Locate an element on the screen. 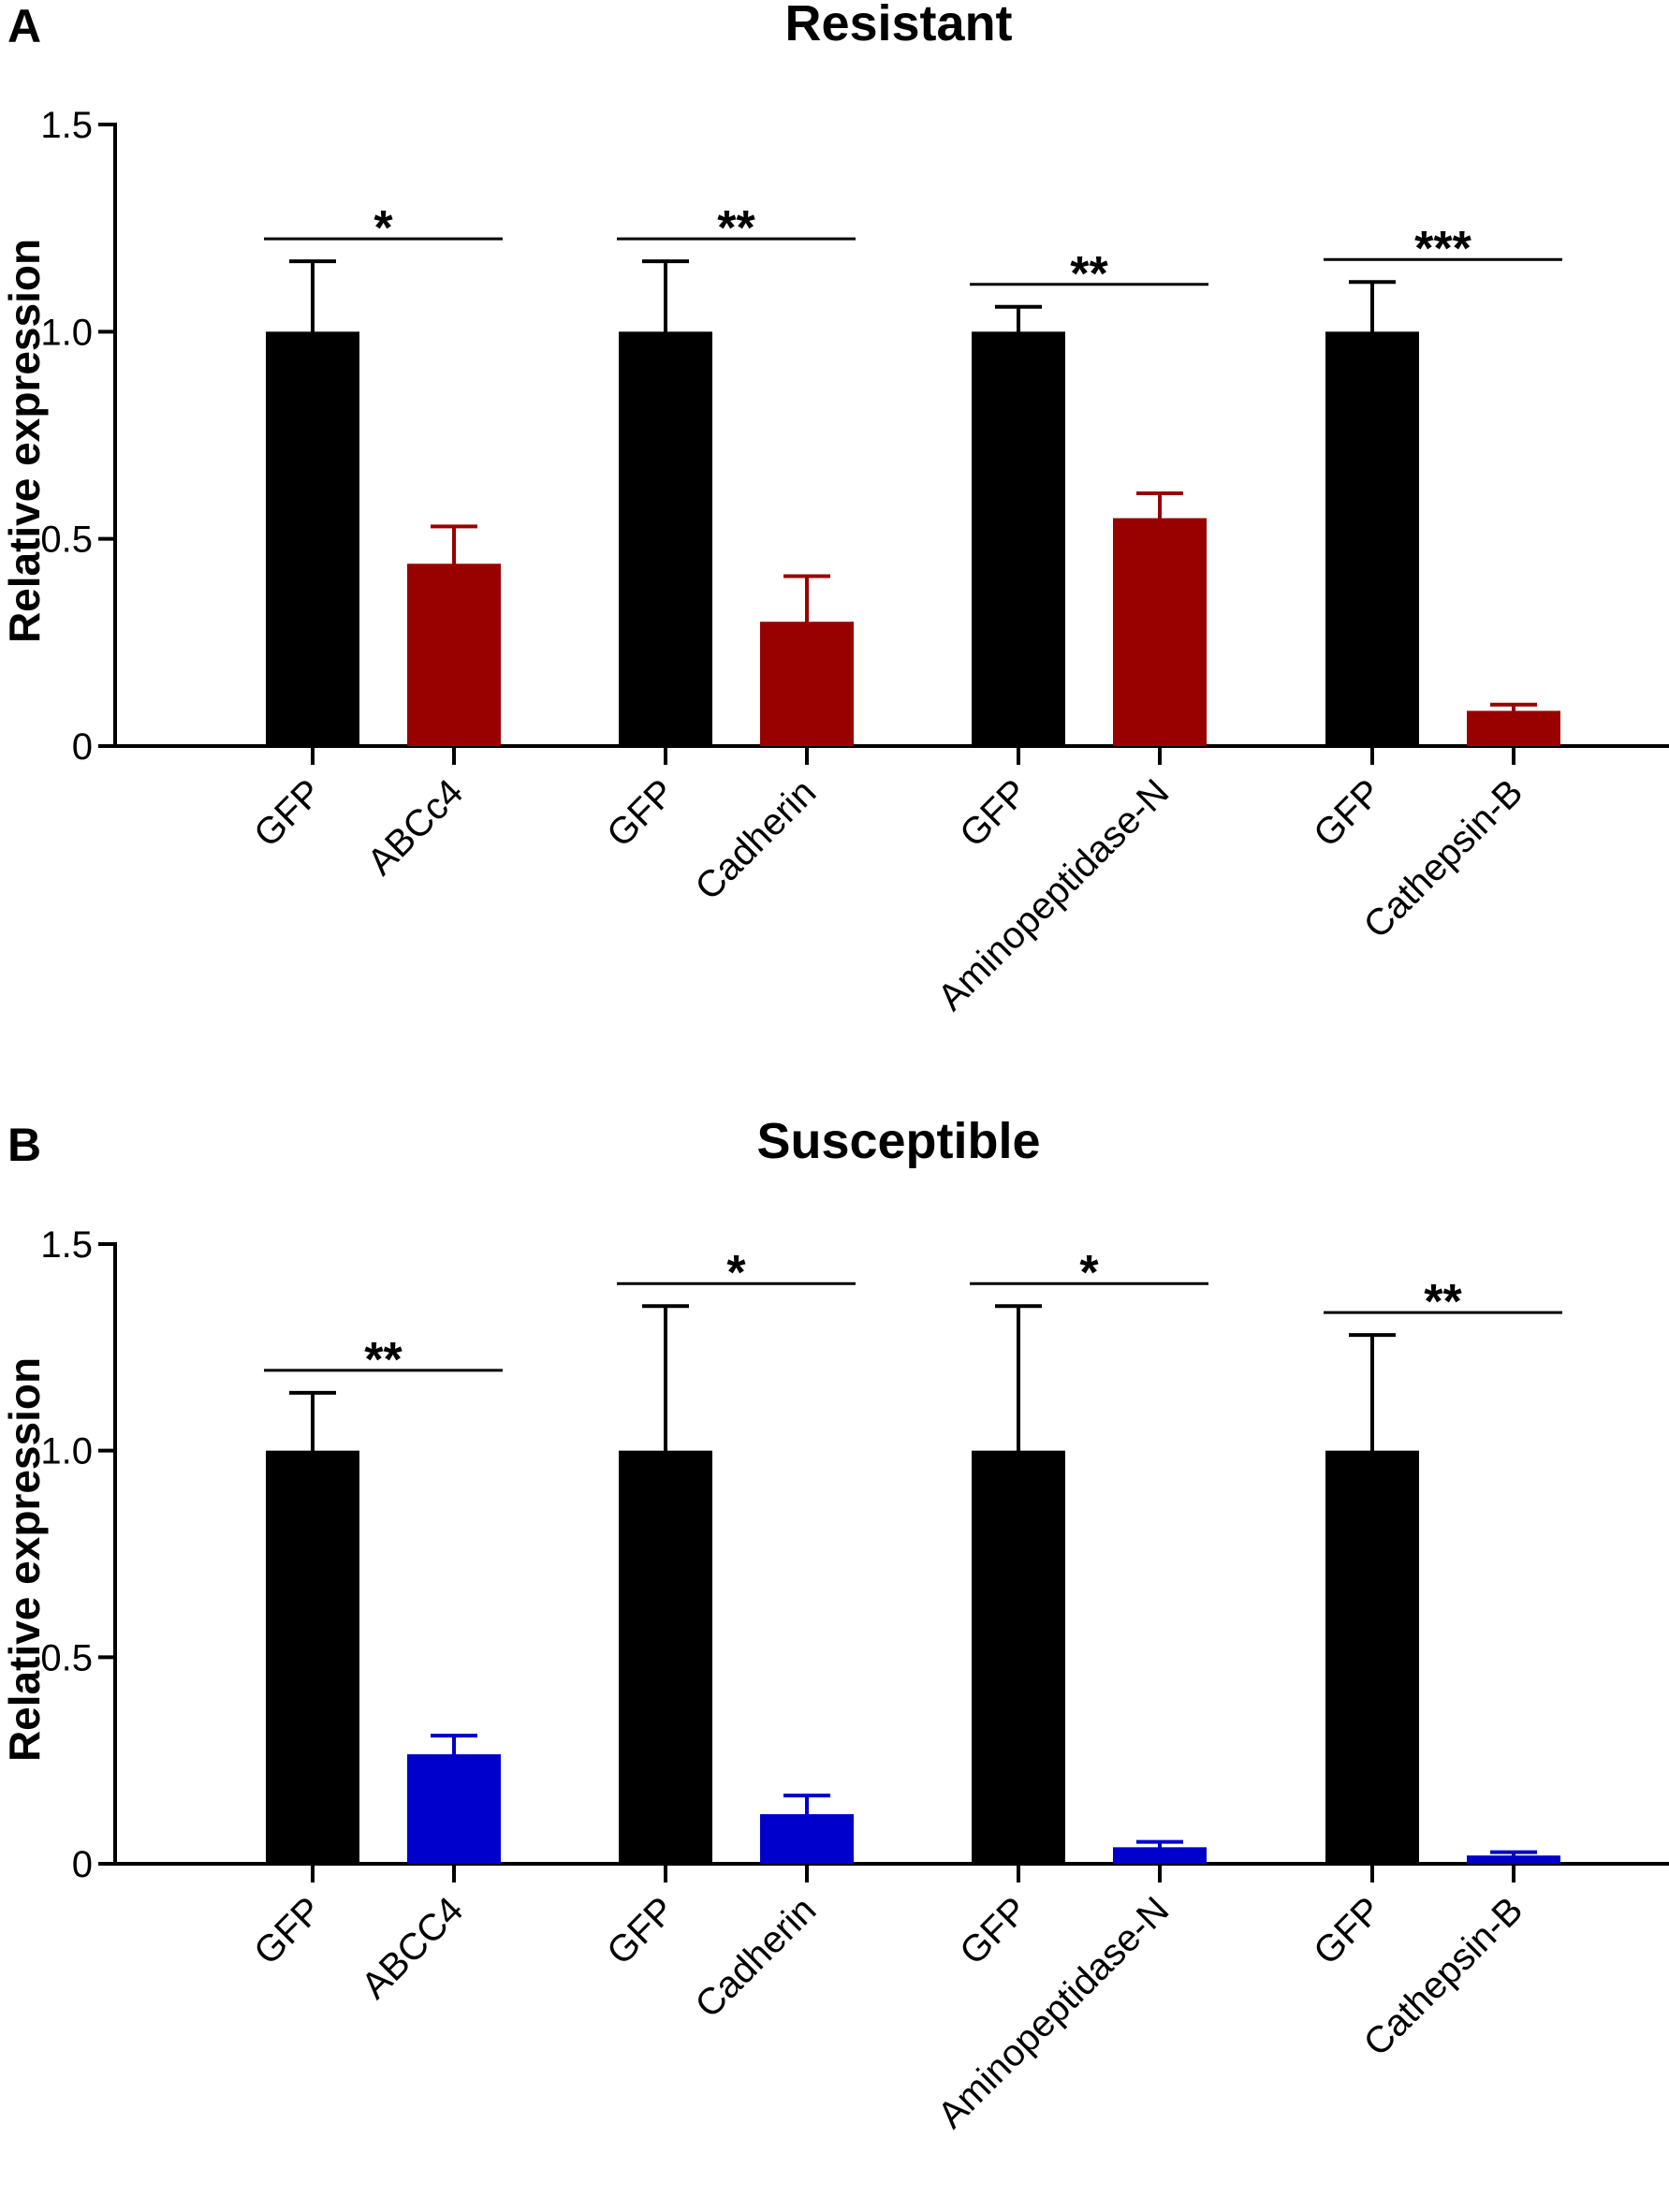 This screenshot has height=2212, width=1669. panel-title: Resistant is located at coordinates (898, 25).